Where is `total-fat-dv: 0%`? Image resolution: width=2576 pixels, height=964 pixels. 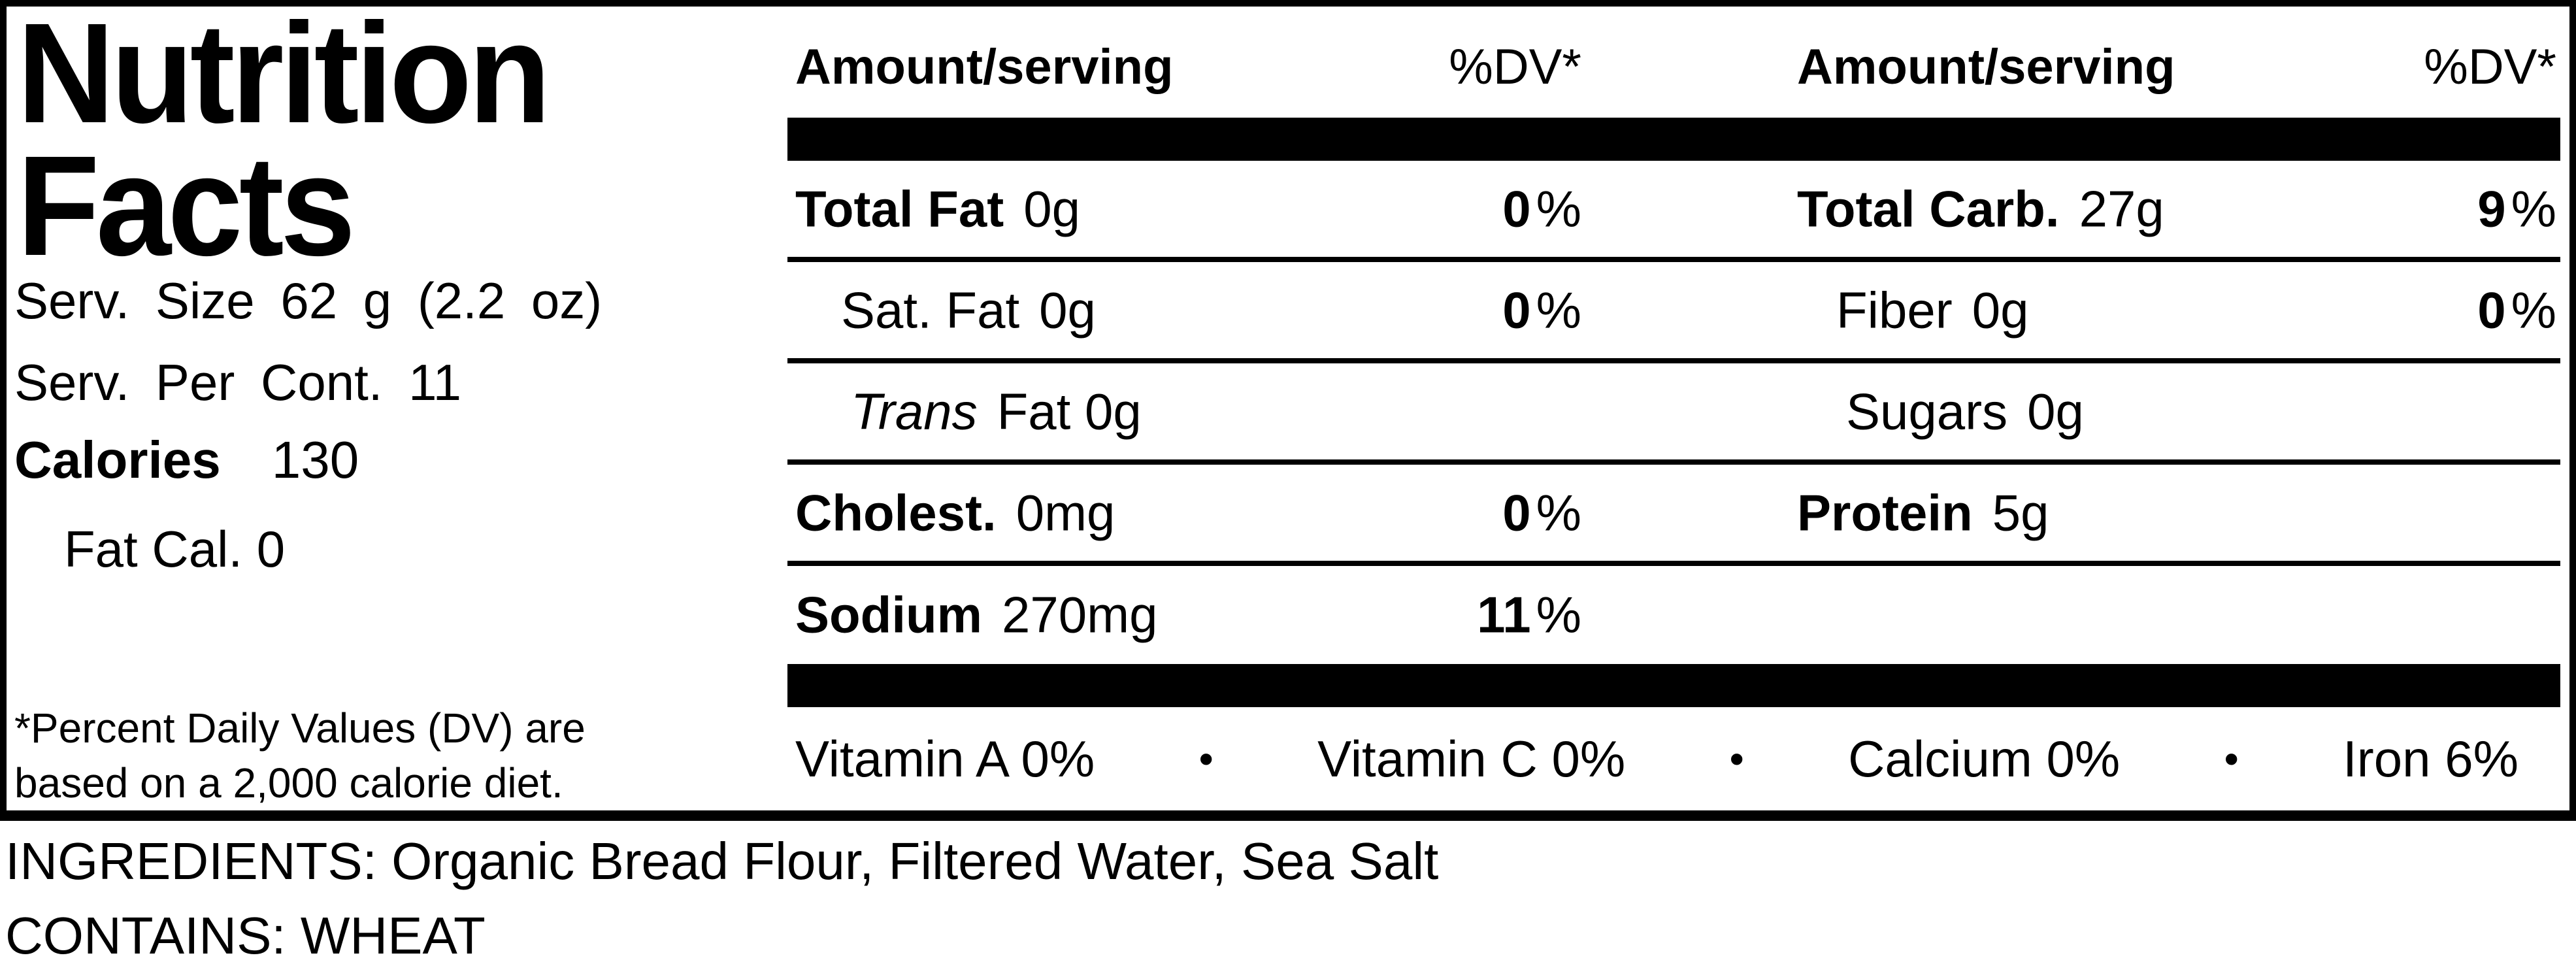
total-fat-dv: 0% is located at coordinates (1541, 208).